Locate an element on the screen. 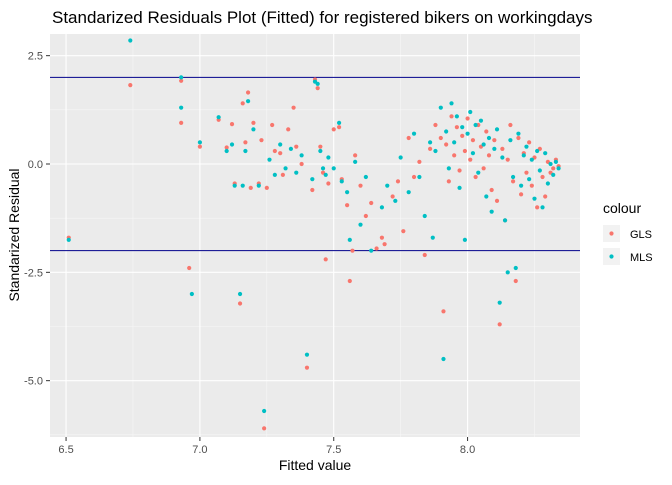  legend-swatch-gls is located at coordinates (611, 233).